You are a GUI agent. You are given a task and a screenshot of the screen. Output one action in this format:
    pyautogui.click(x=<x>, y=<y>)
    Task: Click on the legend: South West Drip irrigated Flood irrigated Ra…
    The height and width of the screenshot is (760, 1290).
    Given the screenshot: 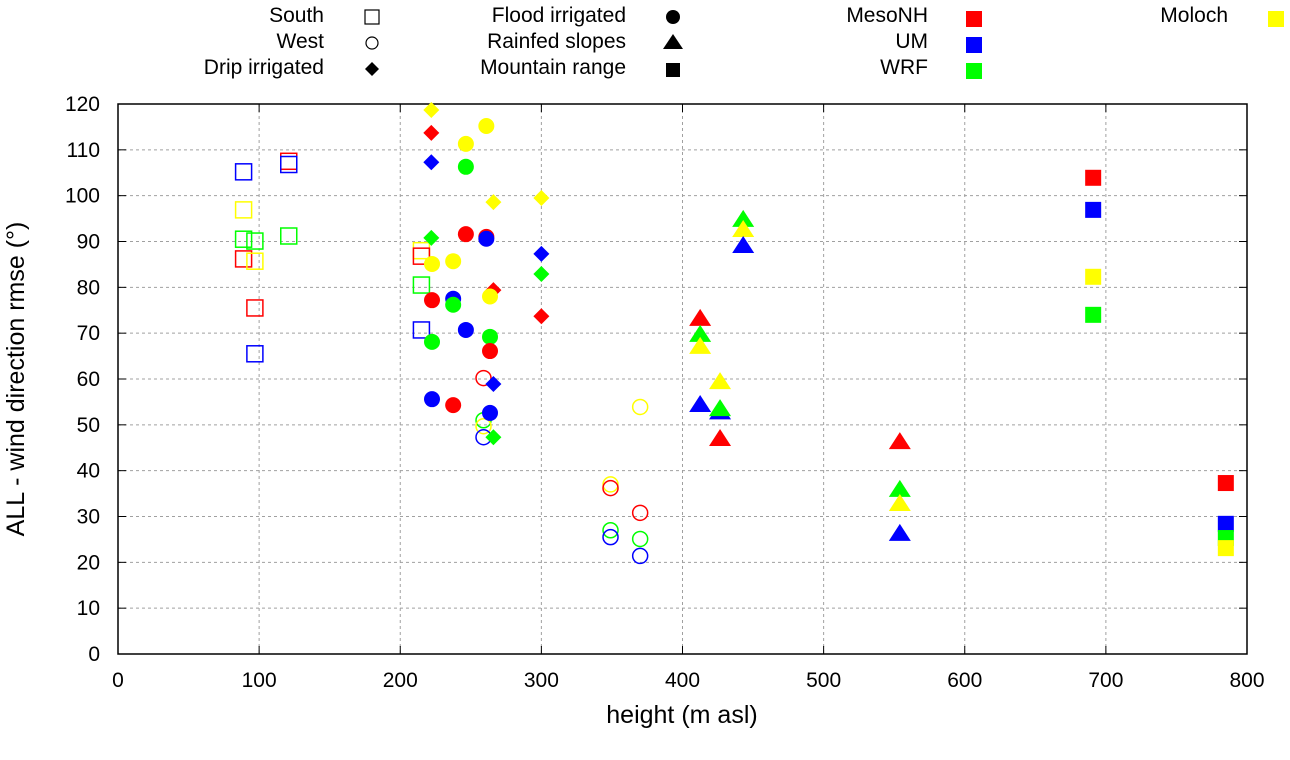 What is the action you would take?
    pyautogui.click(x=744, y=41)
    